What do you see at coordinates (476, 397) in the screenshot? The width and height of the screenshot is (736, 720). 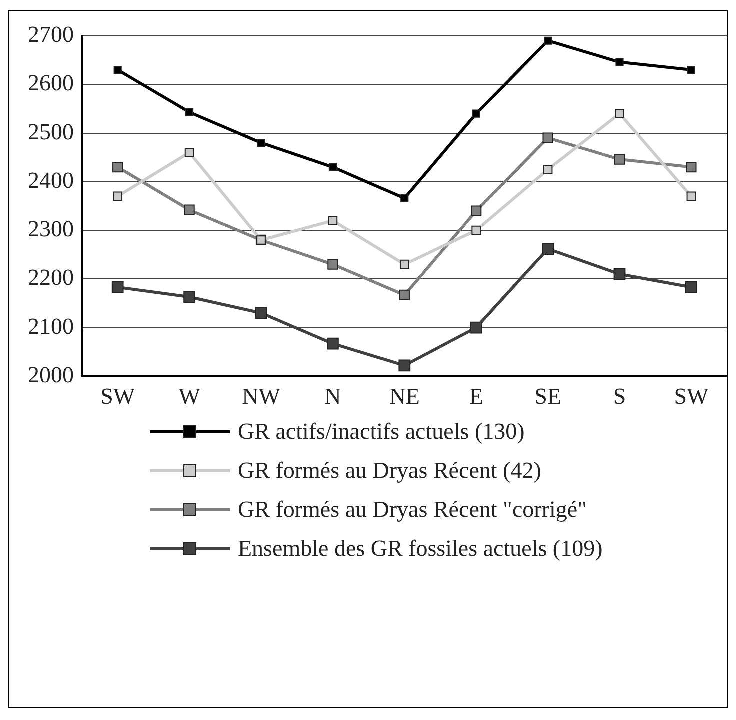 I see `x-tick-label: E` at bounding box center [476, 397].